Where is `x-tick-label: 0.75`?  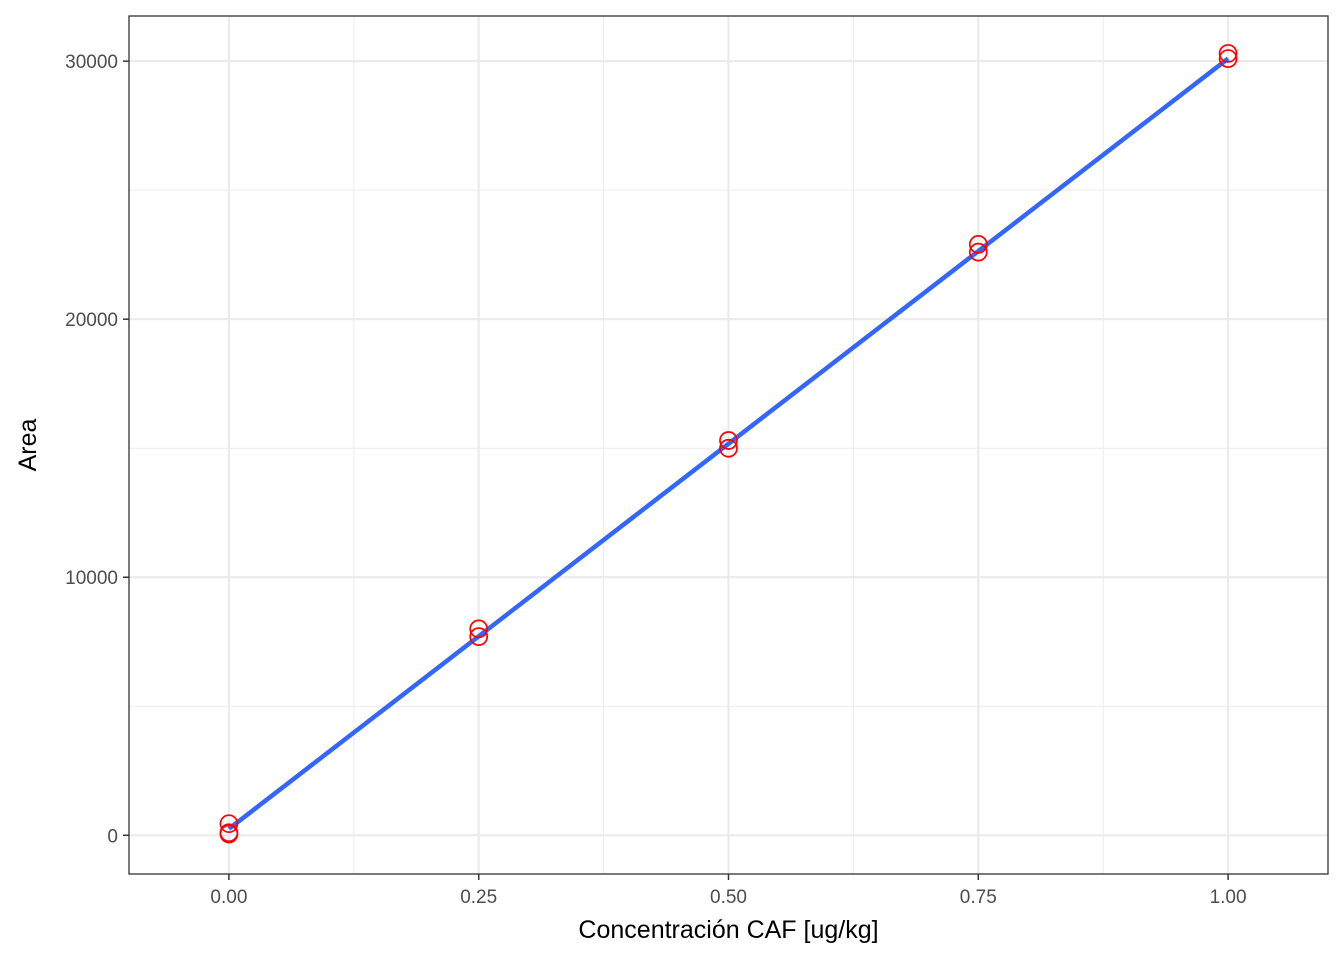 x-tick-label: 0.75 is located at coordinates (978, 897).